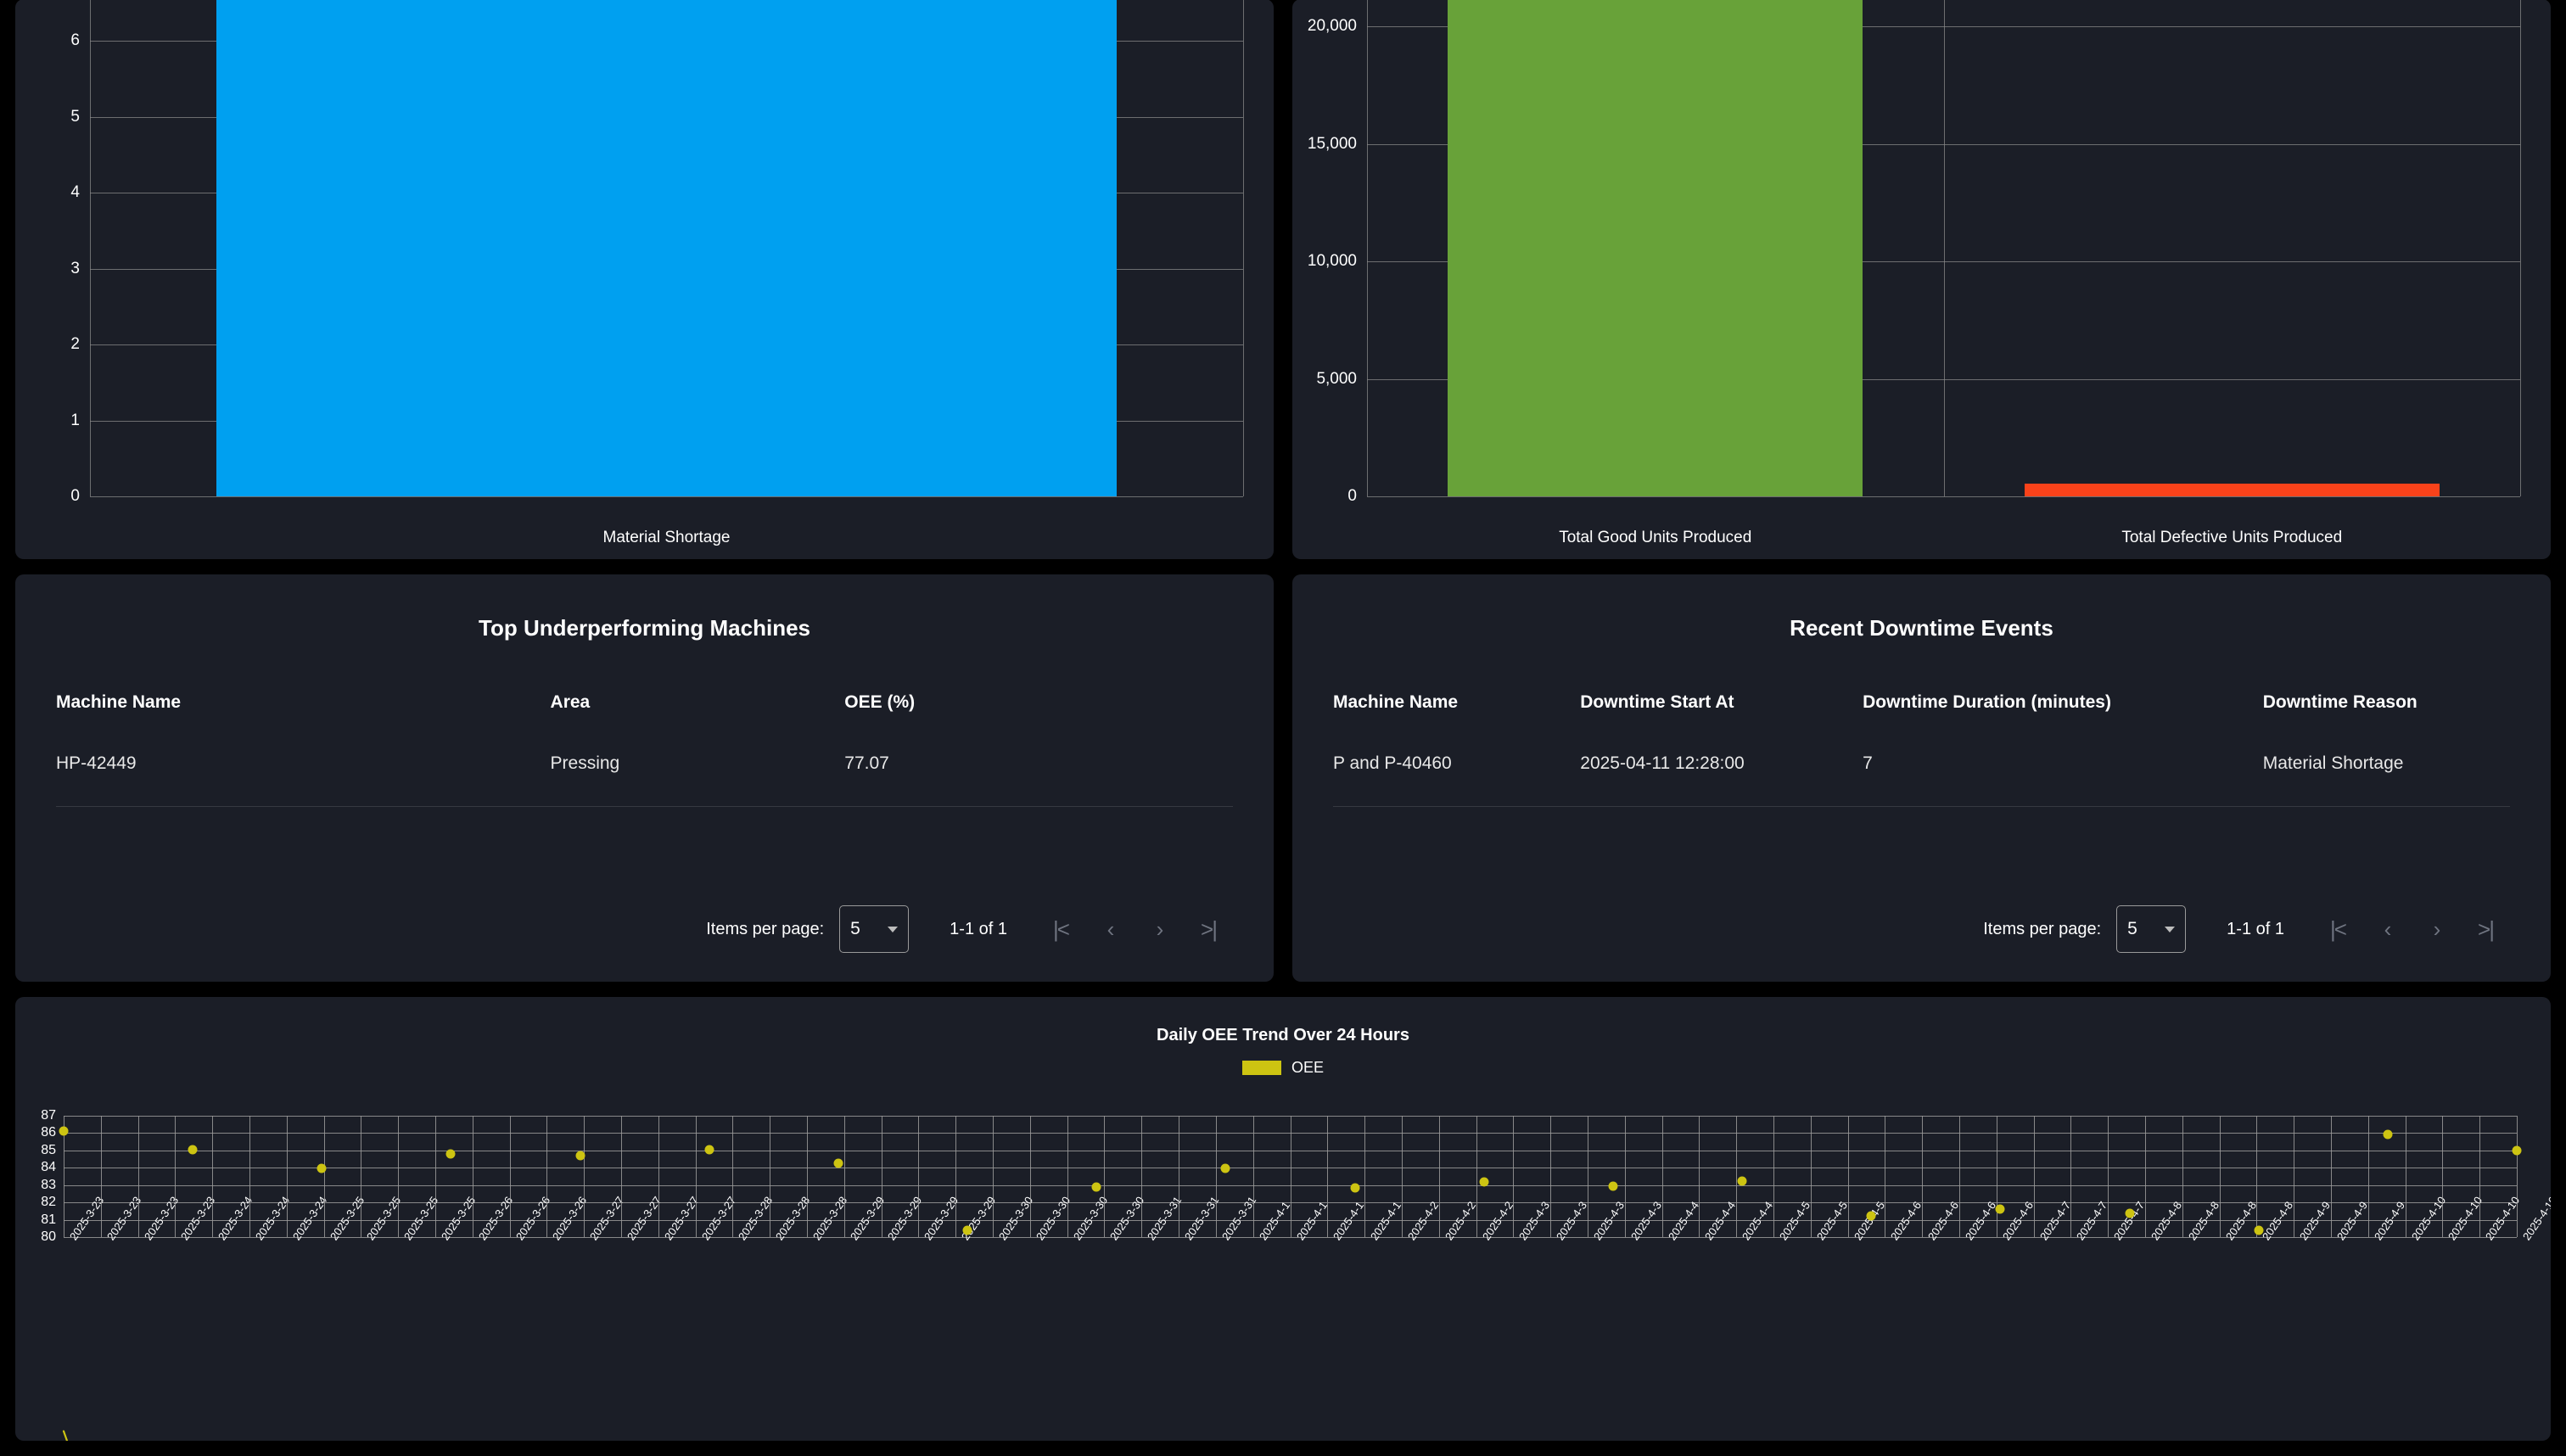 This screenshot has height=1456, width=2566. What do you see at coordinates (75, 41) in the screenshot?
I see `y-axis-tick-label: 6` at bounding box center [75, 41].